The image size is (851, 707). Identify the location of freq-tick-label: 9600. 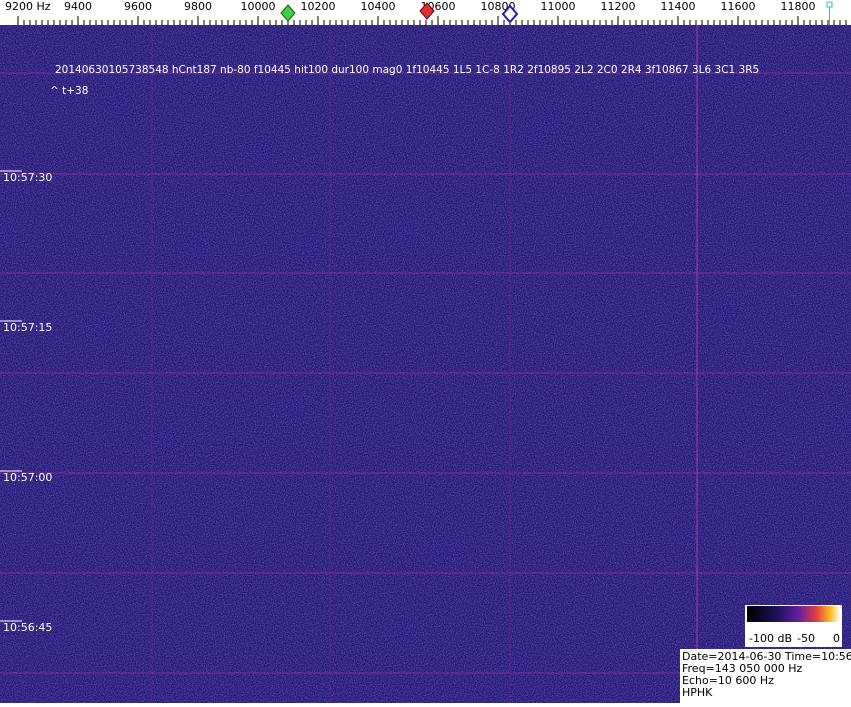
(138, 6).